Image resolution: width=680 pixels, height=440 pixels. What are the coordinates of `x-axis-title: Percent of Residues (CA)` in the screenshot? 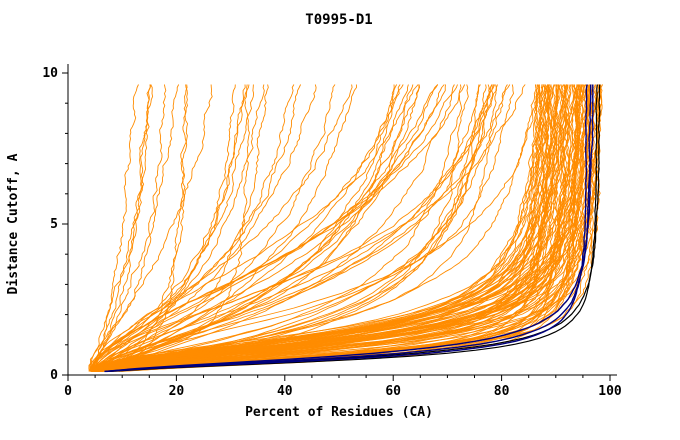 It's located at (339, 412).